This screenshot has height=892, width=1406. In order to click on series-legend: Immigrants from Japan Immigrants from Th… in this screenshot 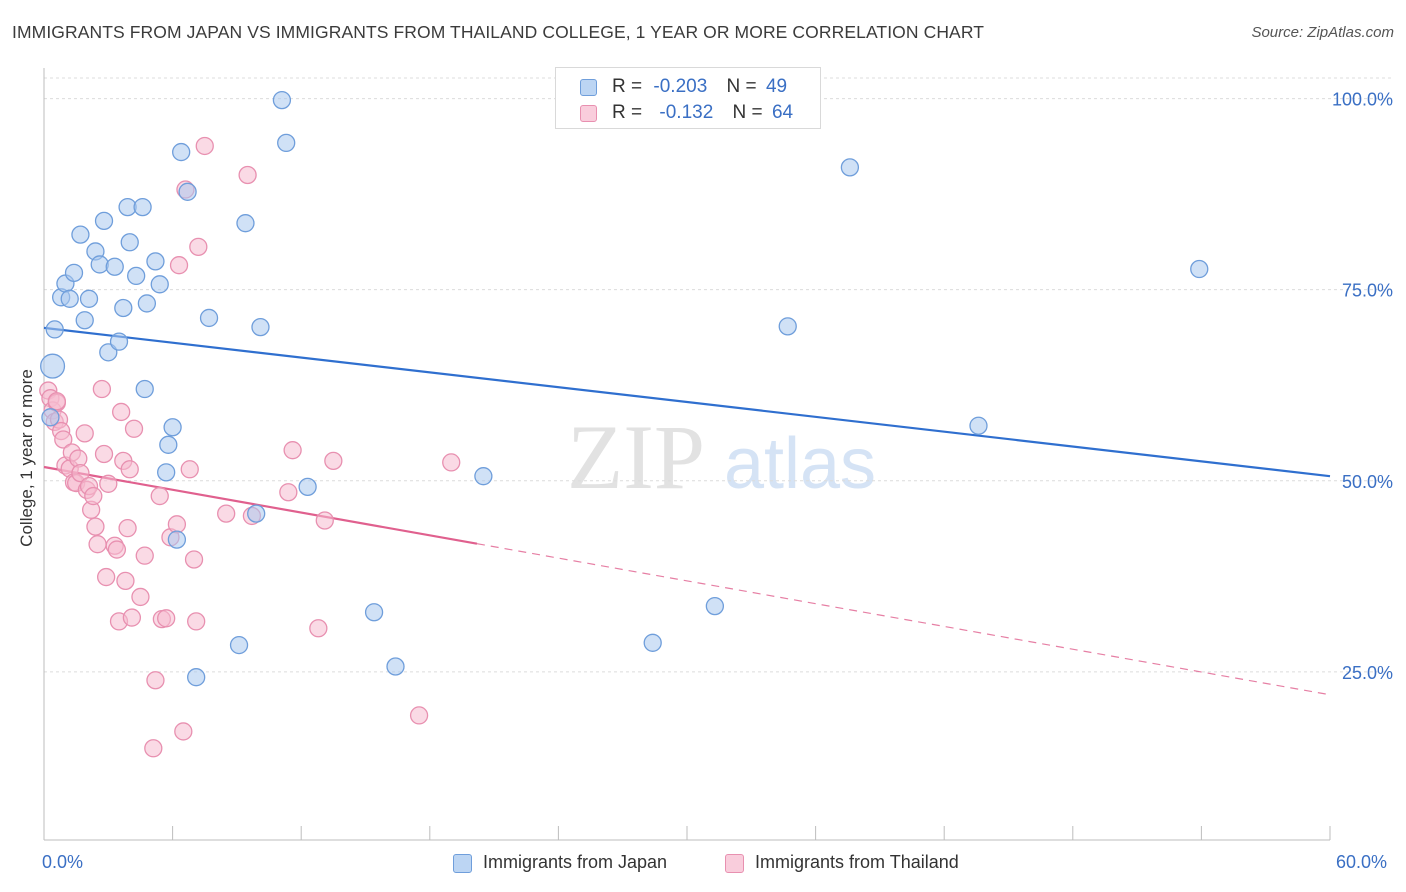, I will do `click(703, 864)`.